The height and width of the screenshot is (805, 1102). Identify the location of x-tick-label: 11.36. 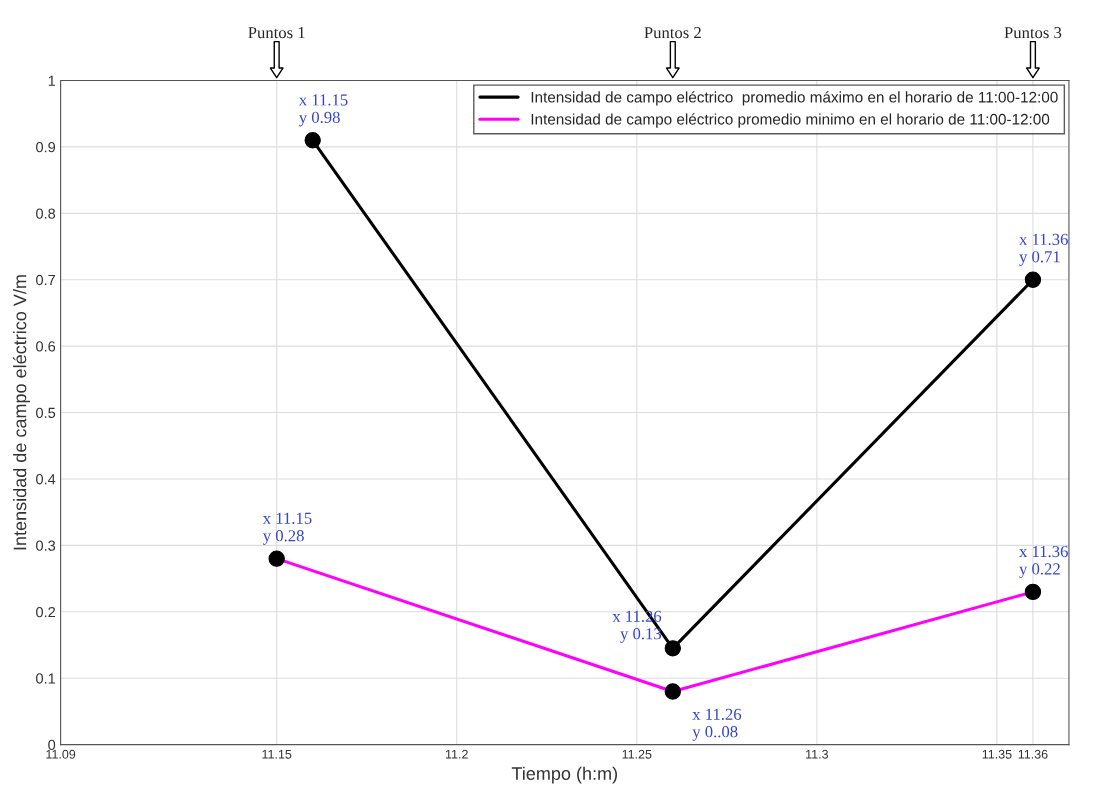
(1033, 754).